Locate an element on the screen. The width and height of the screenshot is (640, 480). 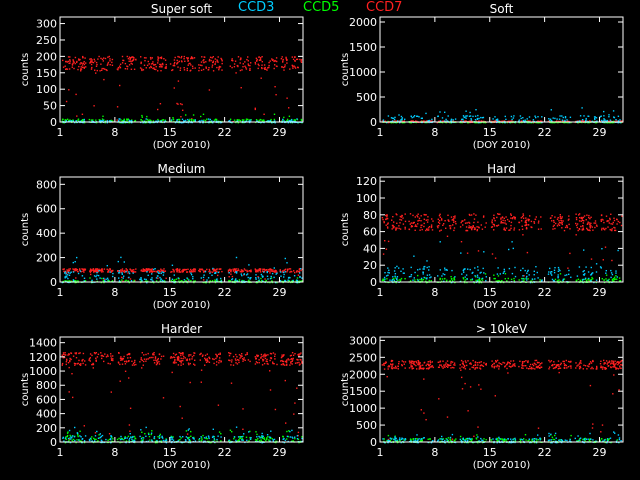
plot-frame is located at coordinates (181, 69).